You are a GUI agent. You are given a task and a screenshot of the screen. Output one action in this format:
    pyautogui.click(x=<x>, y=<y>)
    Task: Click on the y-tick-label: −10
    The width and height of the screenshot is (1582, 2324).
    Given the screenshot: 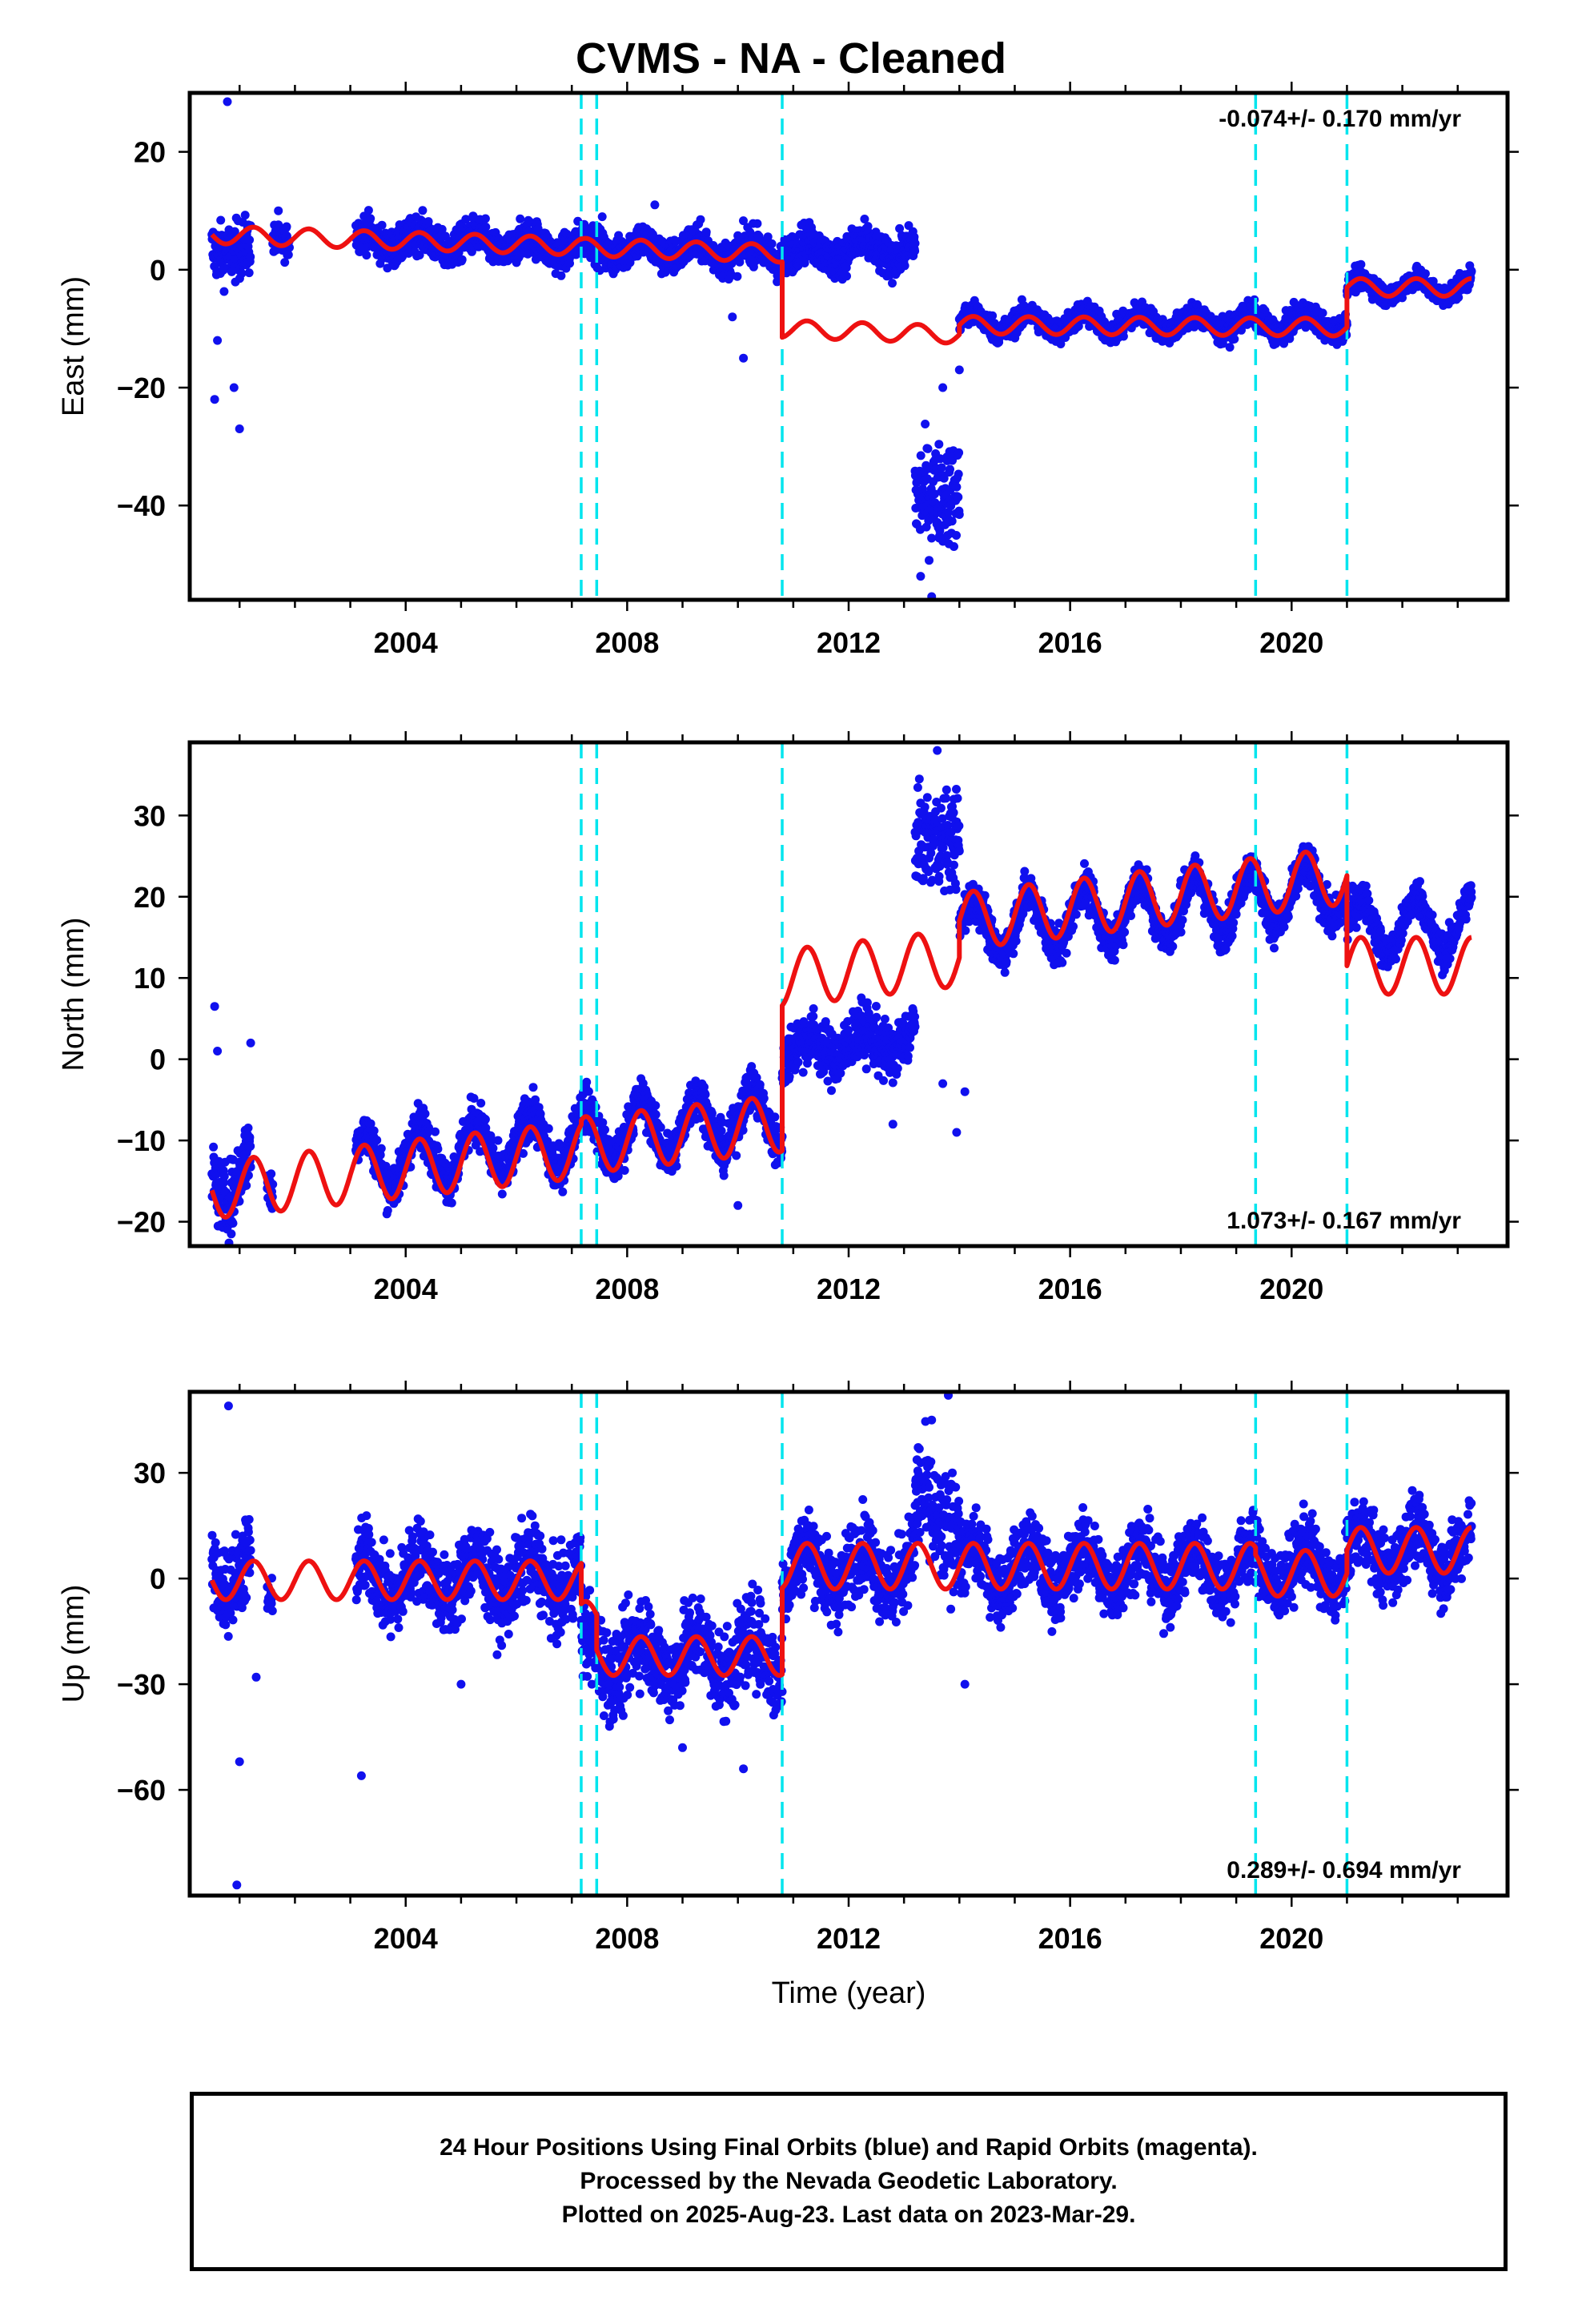 What is the action you would take?
    pyautogui.click(x=141, y=1140)
    